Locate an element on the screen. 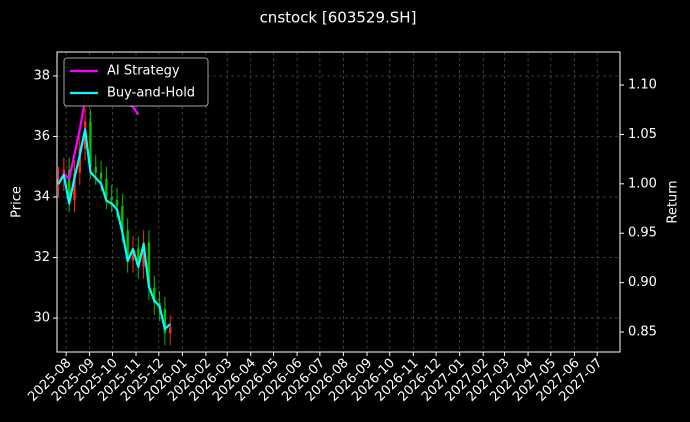 This screenshot has height=422, width=690. y-tick-label: 36 is located at coordinates (41, 136).